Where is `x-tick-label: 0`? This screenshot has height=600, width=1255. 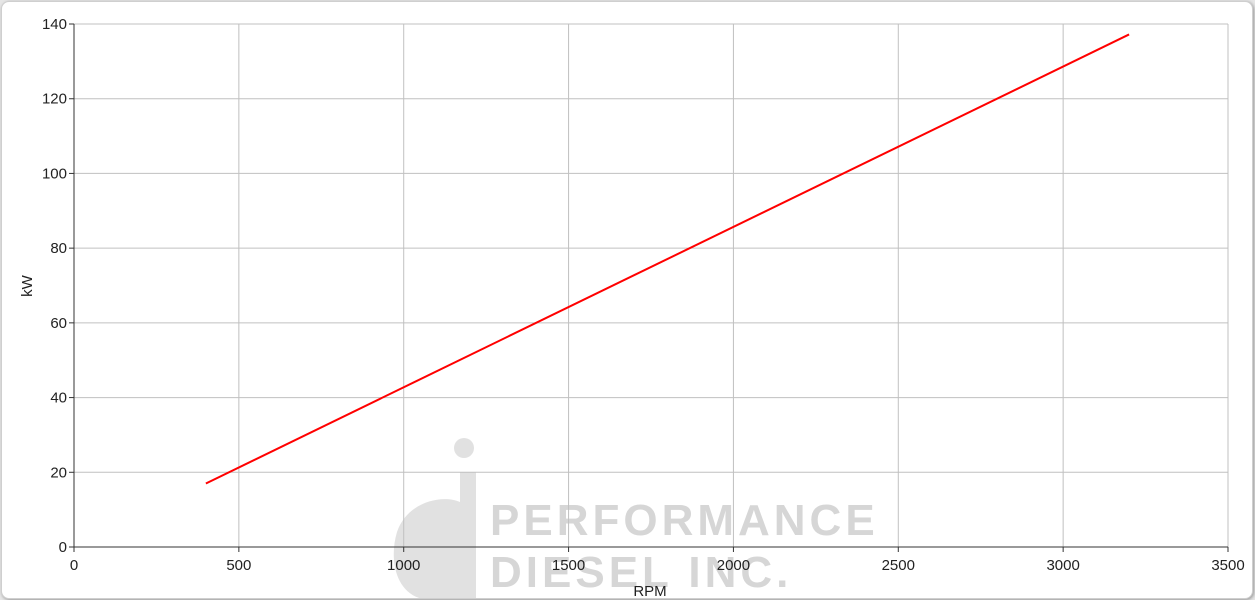 x-tick-label: 0 is located at coordinates (74, 565).